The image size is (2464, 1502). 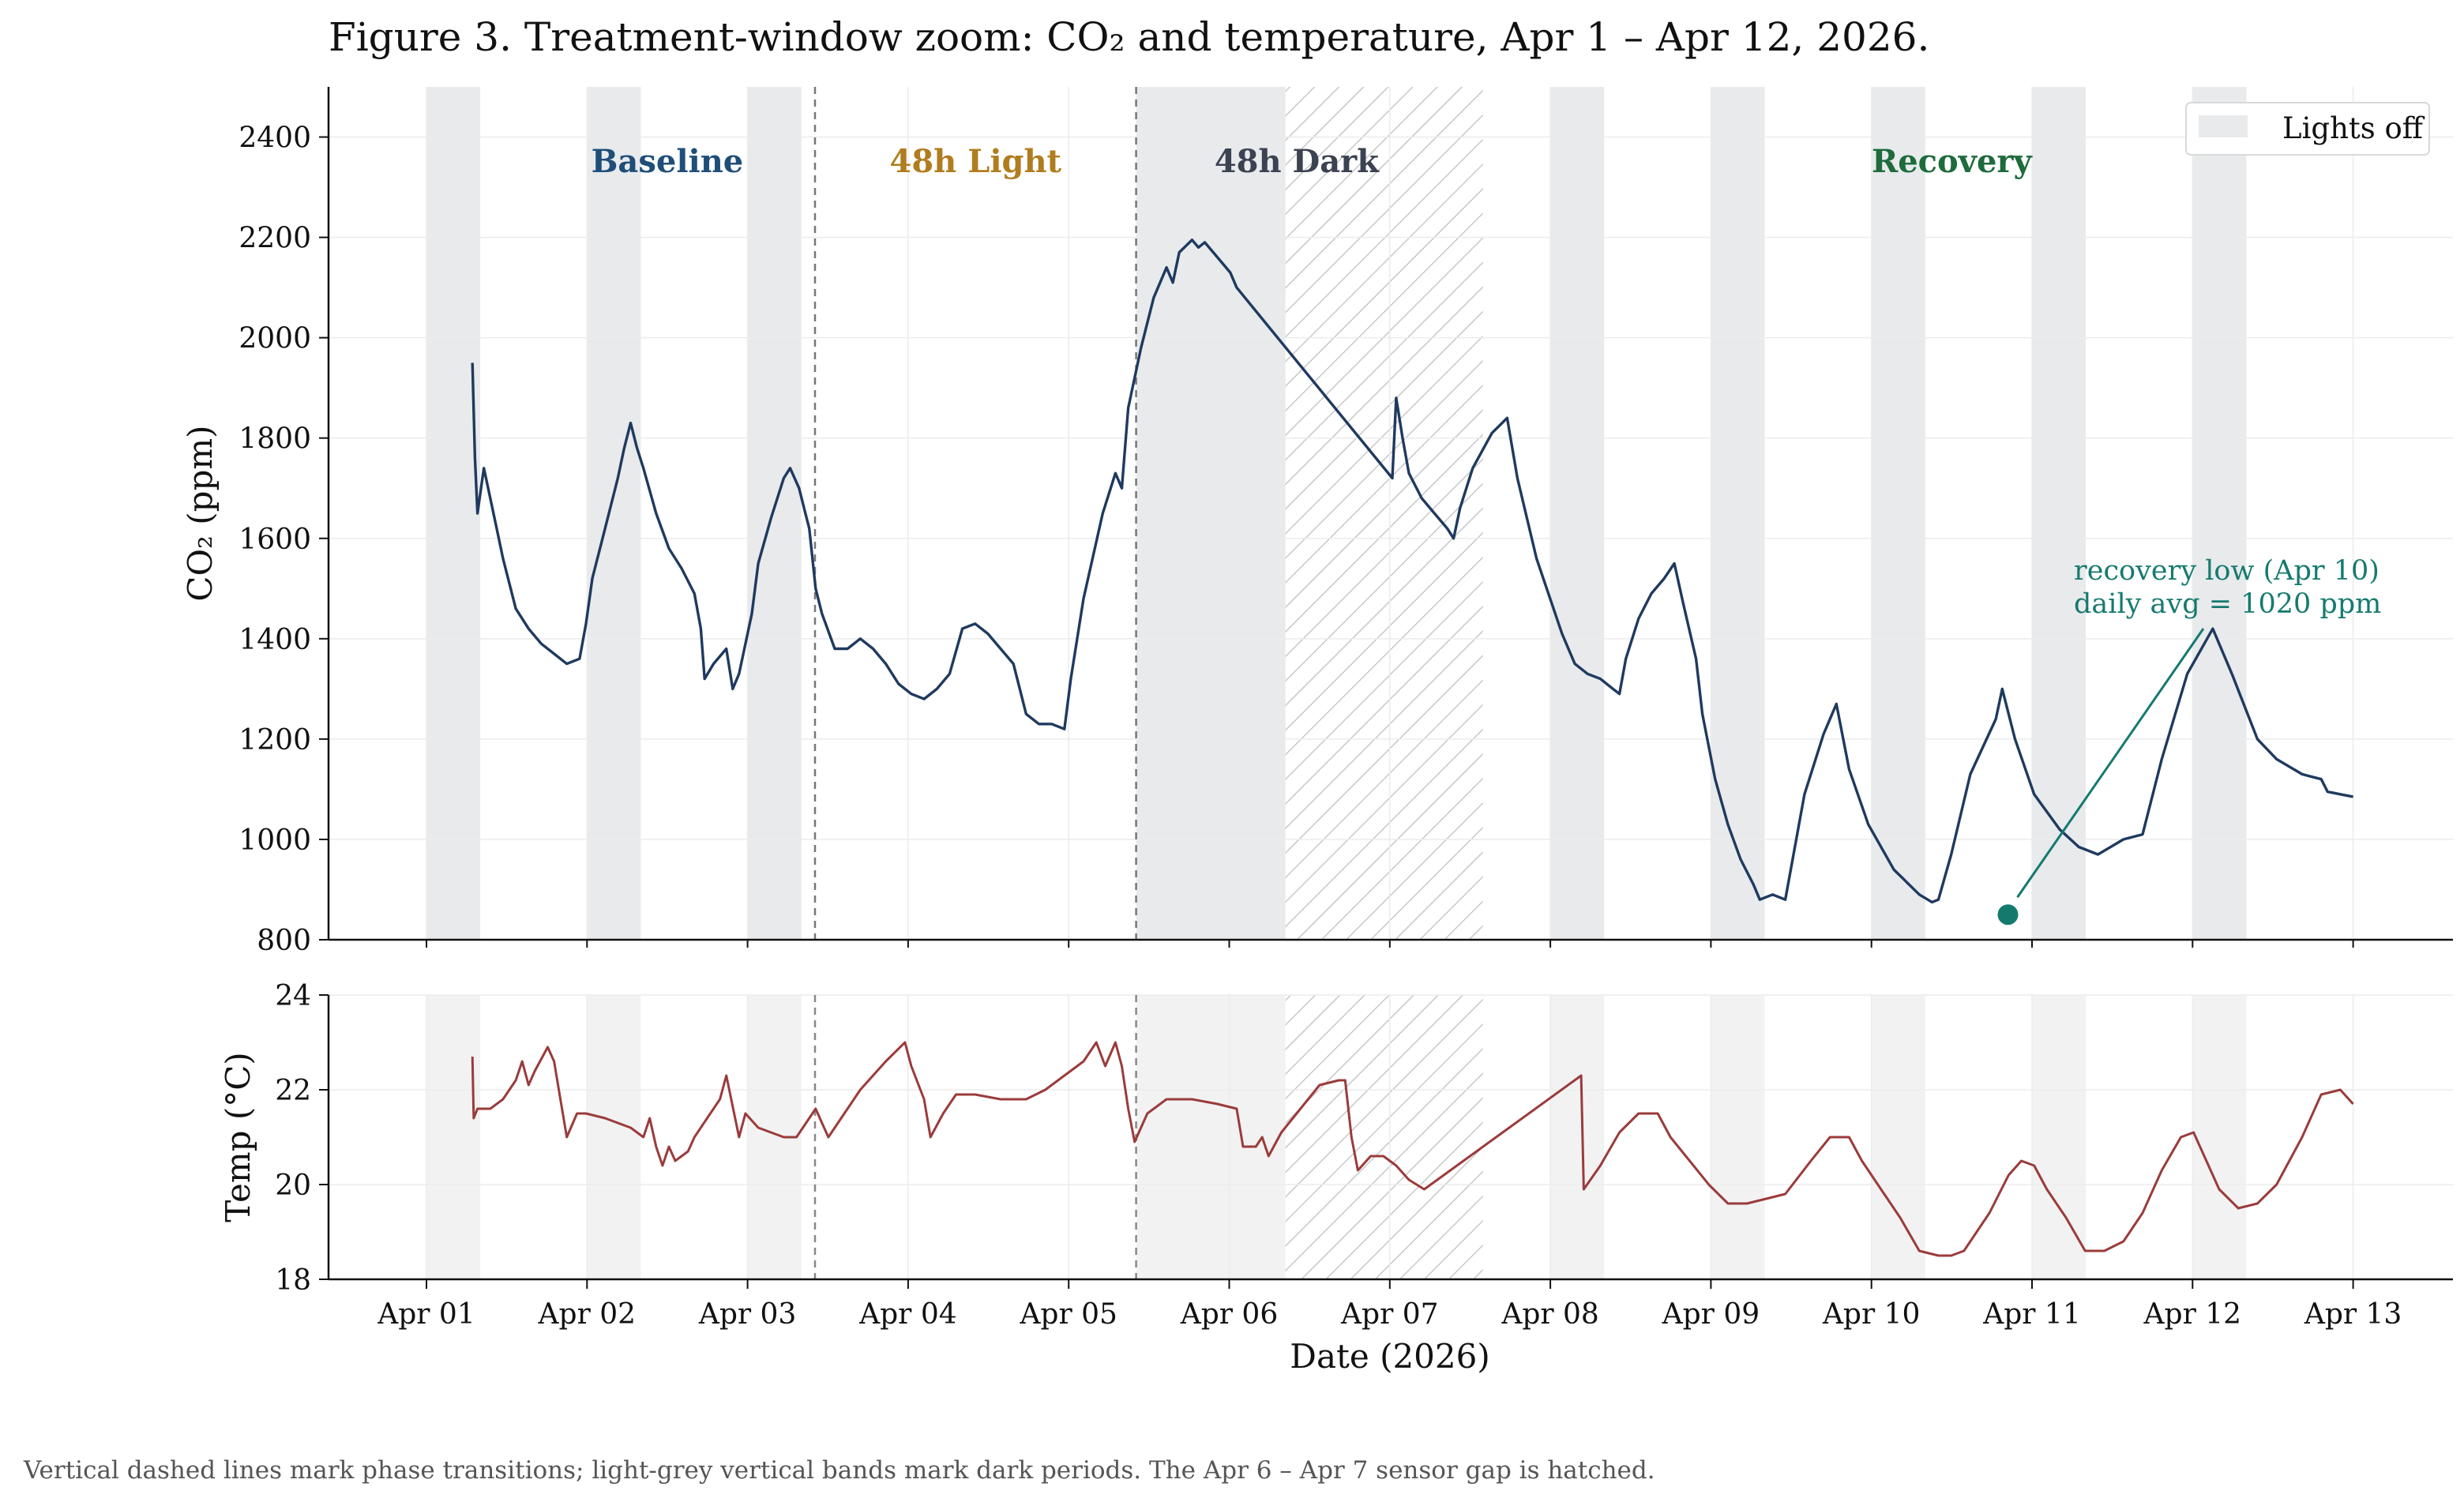 I want to click on annotation-arrow, so click(x=2110, y=763).